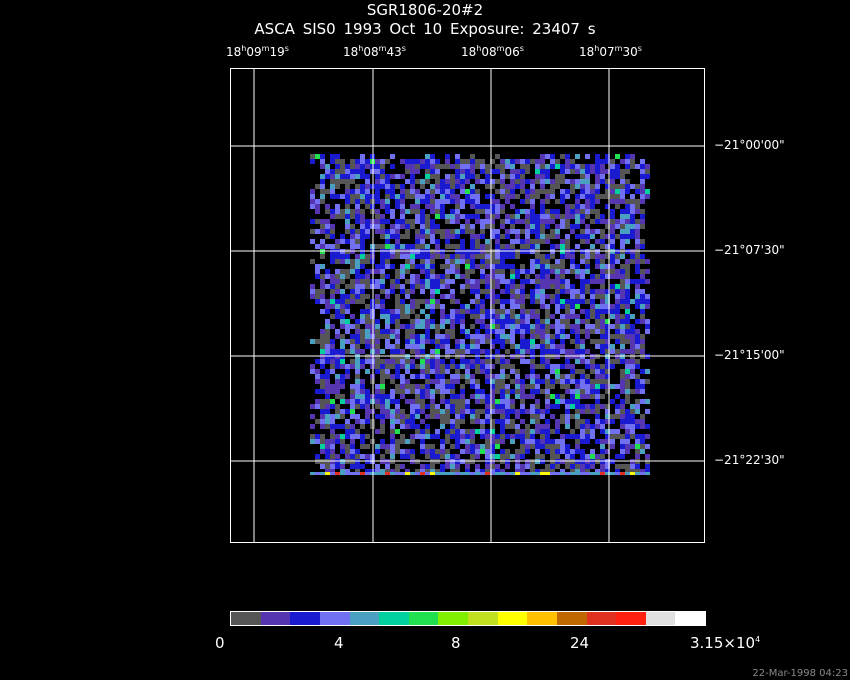 This screenshot has width=850, height=680. I want to click on colorbar-label-4: 4, so click(339, 643).